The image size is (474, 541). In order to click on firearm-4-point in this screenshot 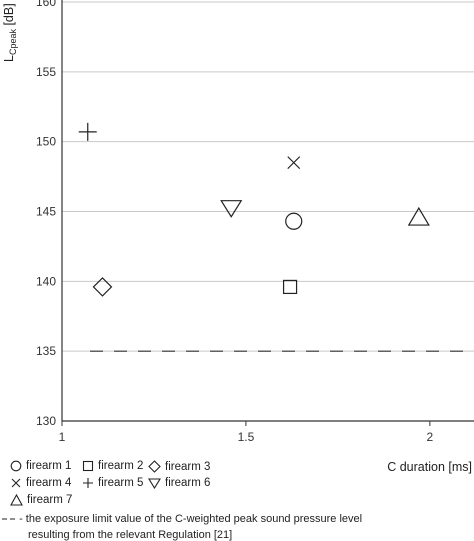, I will do `click(294, 163)`.